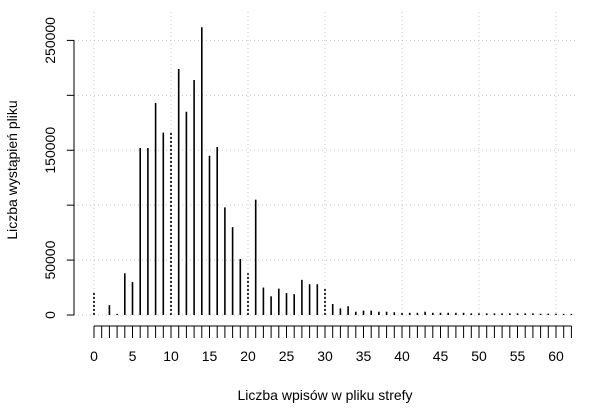 This screenshot has width=595, height=415. What do you see at coordinates (402, 356) in the screenshot?
I see `x-tick-label: 40` at bounding box center [402, 356].